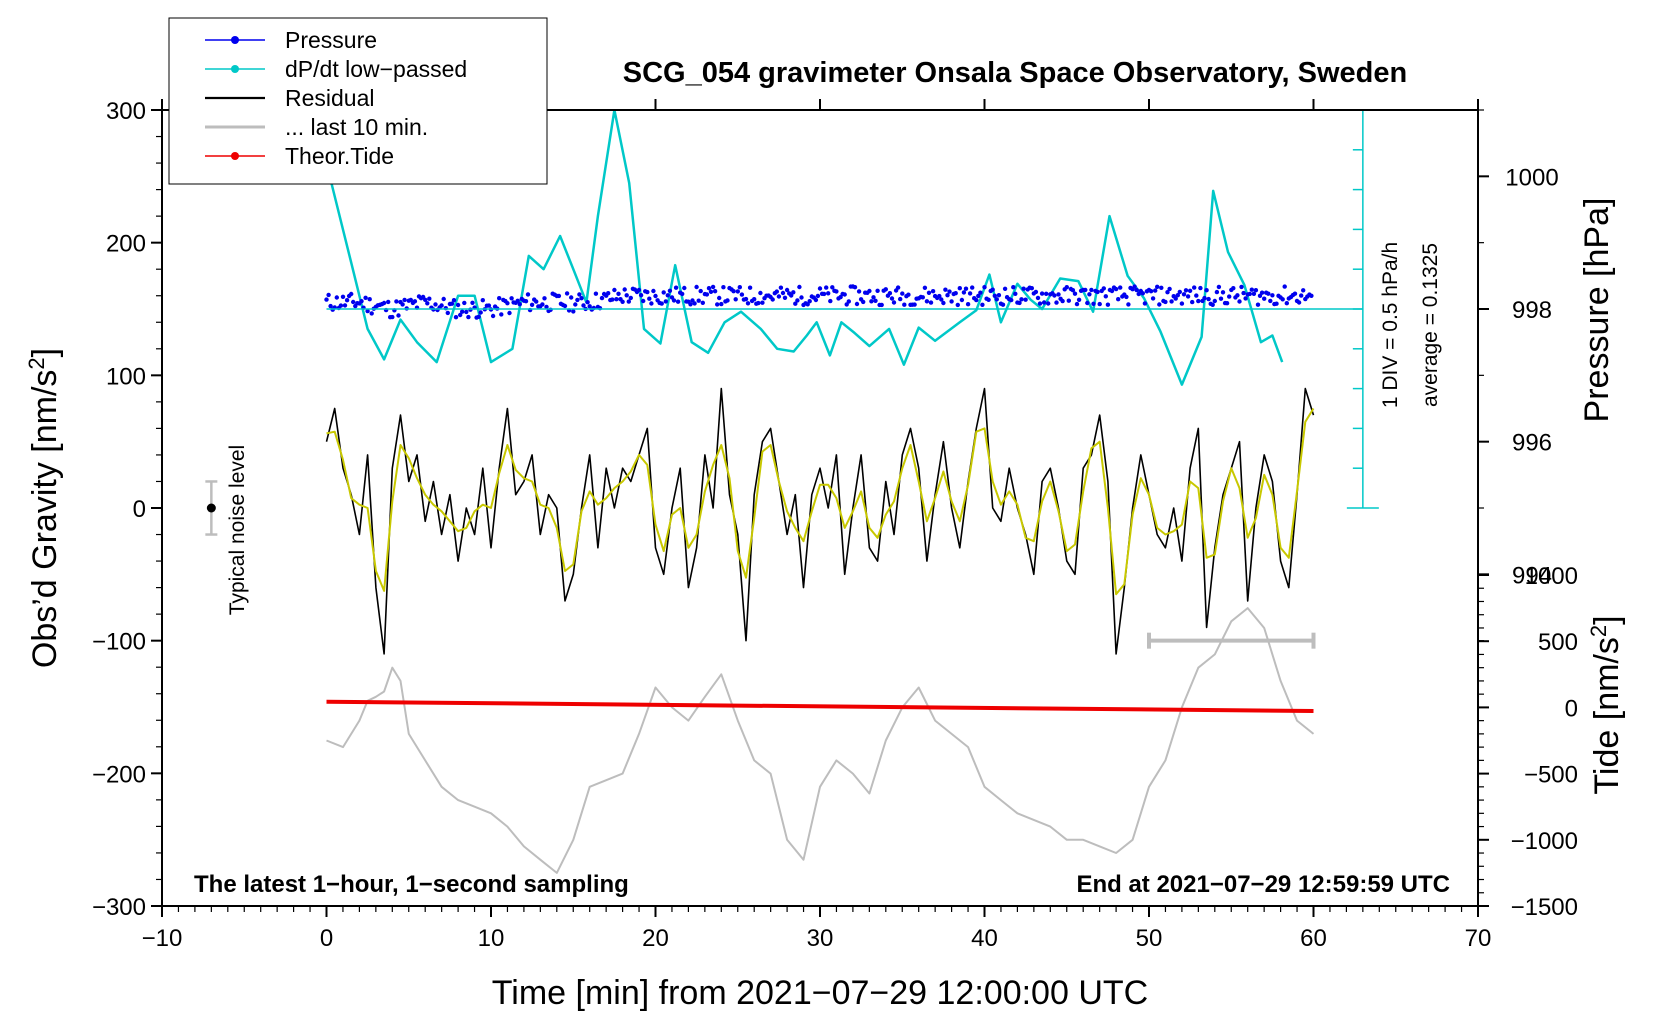 This screenshot has height=1020, width=1660. What do you see at coordinates (1263, 884) in the screenshot?
I see `end-time-note: End at 2021−07−29 12:59:59 UTC` at bounding box center [1263, 884].